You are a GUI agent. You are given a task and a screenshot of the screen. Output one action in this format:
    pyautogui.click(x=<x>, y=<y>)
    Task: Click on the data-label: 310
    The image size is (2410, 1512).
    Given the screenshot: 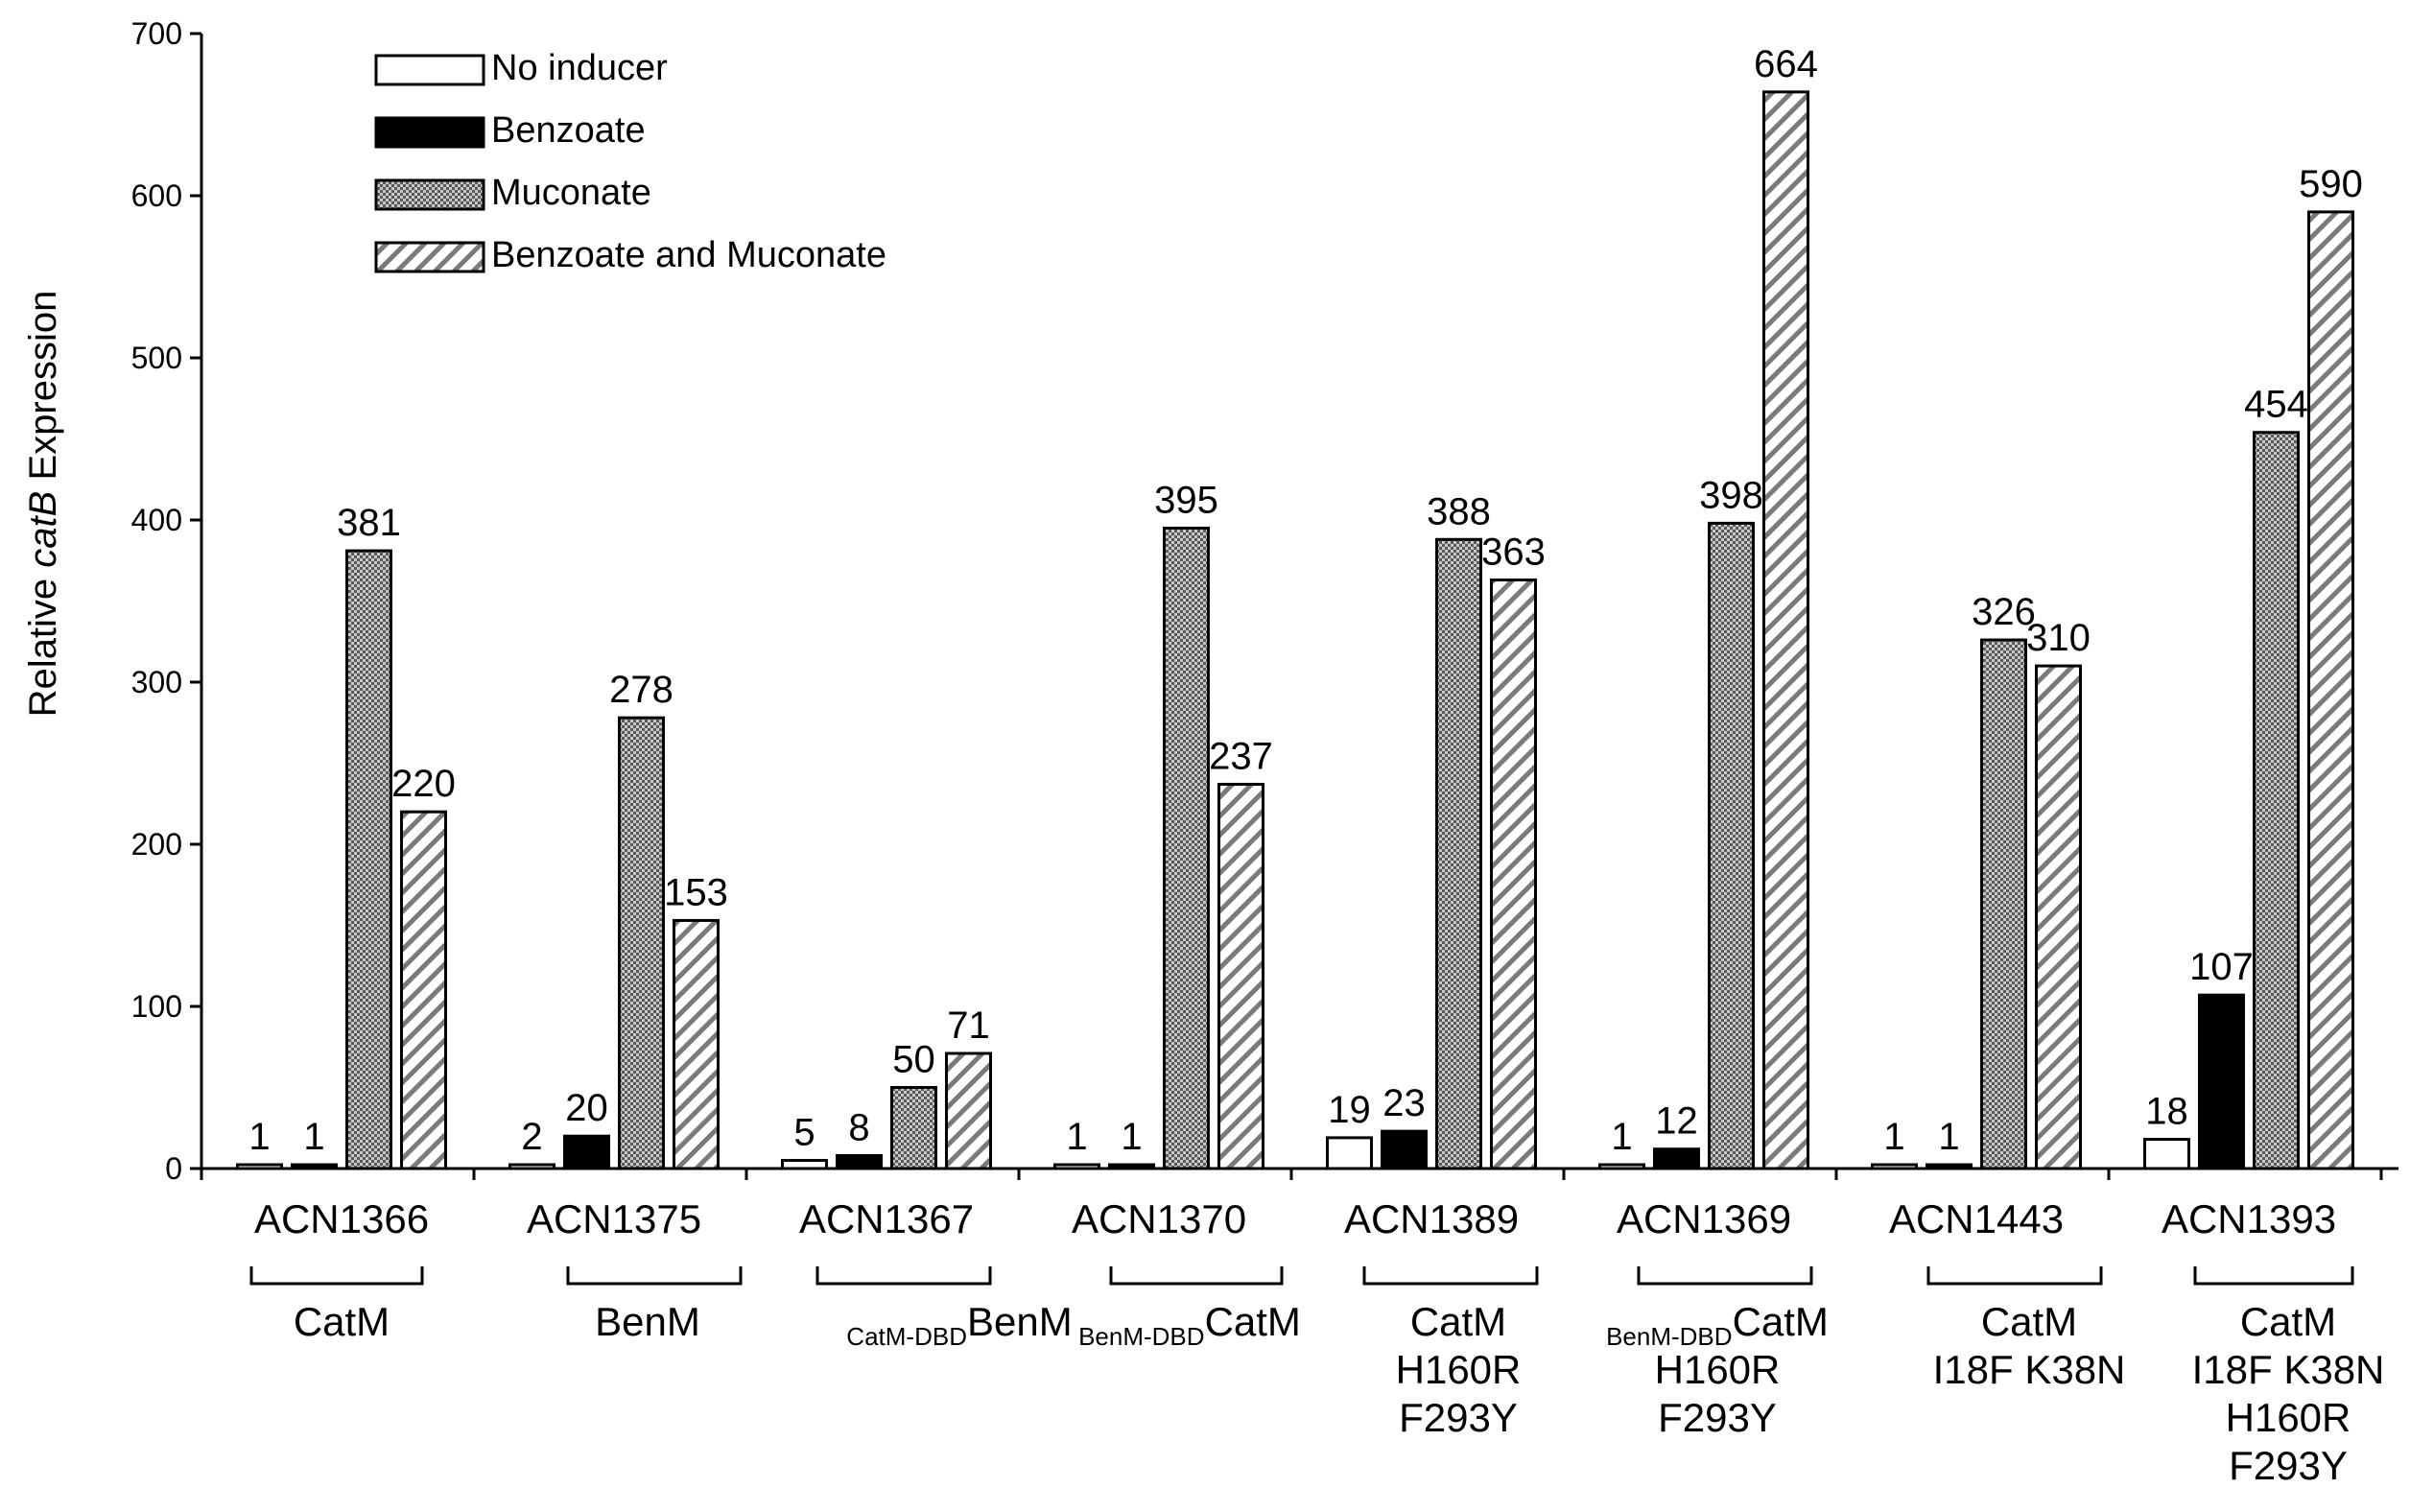 What is the action you would take?
    pyautogui.click(x=2058, y=638)
    